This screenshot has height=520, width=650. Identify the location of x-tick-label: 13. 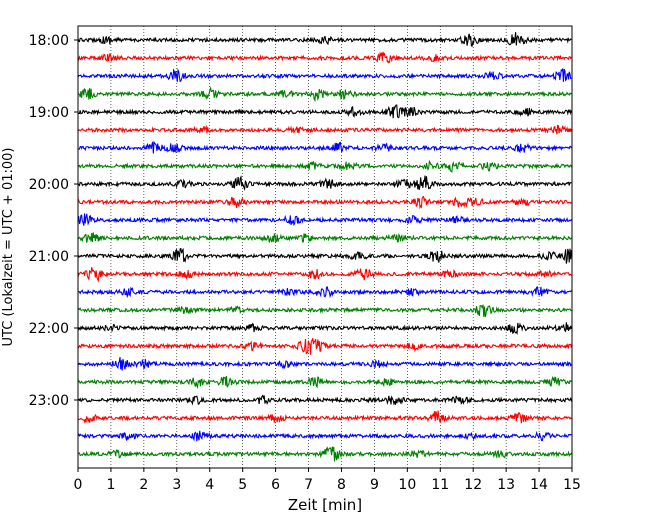
(506, 485).